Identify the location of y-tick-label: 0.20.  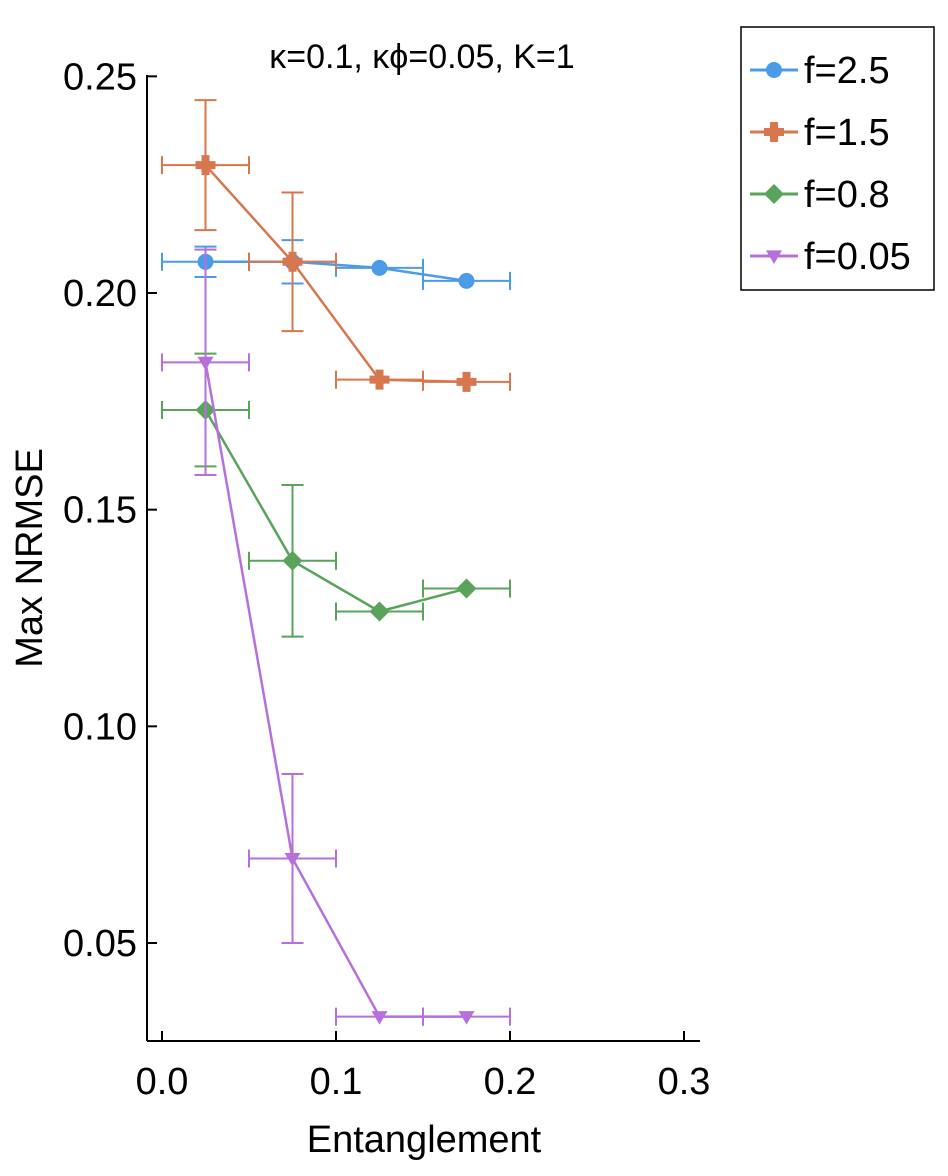
(100, 294).